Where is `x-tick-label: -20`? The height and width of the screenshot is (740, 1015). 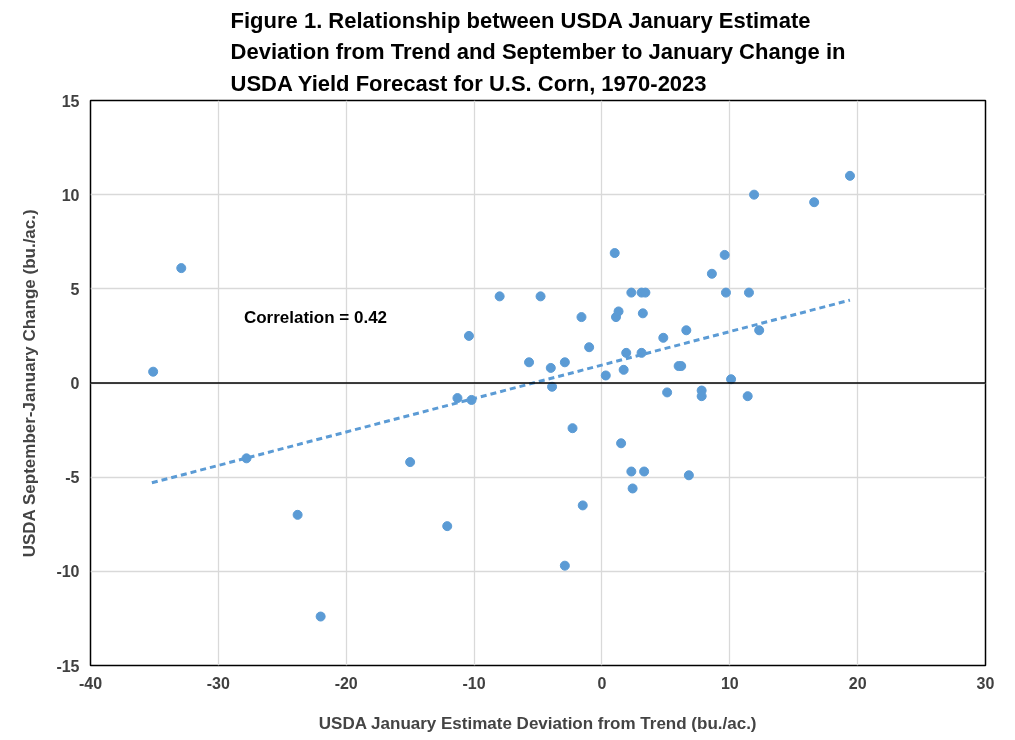
x-tick-label: -20 is located at coordinates (346, 683).